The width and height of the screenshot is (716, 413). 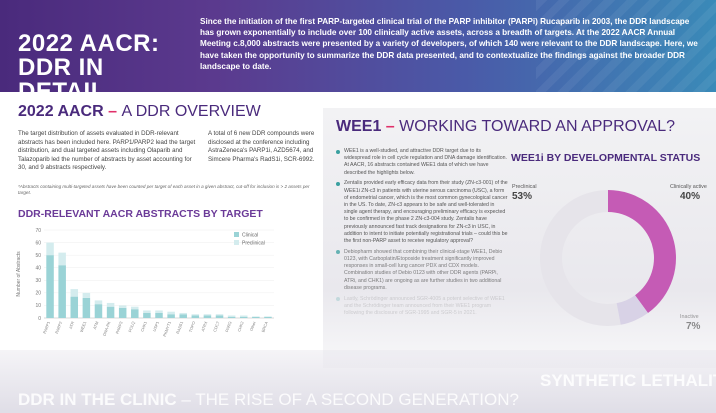 I want to click on bar-clinical-wee1, so click(x=86, y=307).